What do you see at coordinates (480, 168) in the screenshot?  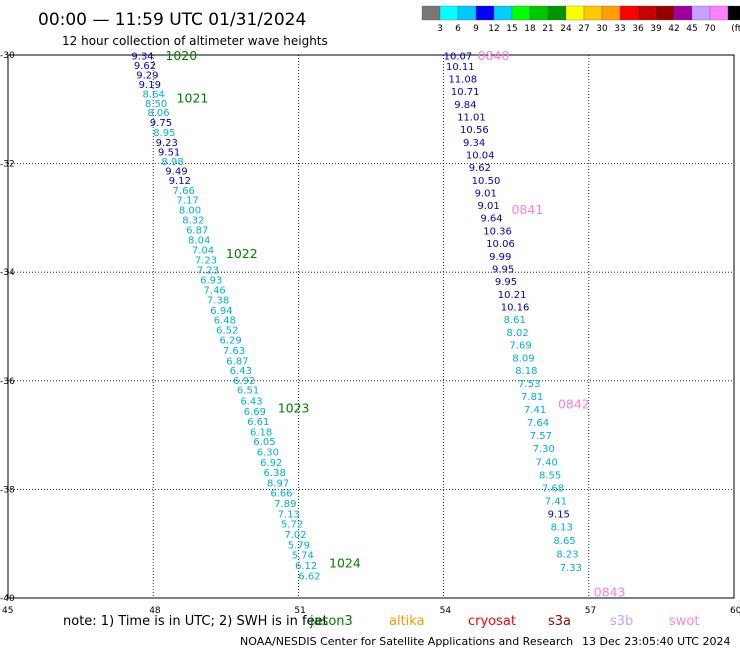 I see `wave-height-value: 9.62` at bounding box center [480, 168].